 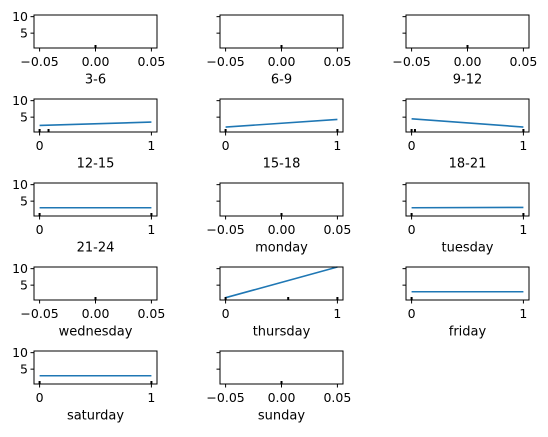 What do you see at coordinates (282, 164) in the screenshot?
I see `axis-title: 15-18` at bounding box center [282, 164].